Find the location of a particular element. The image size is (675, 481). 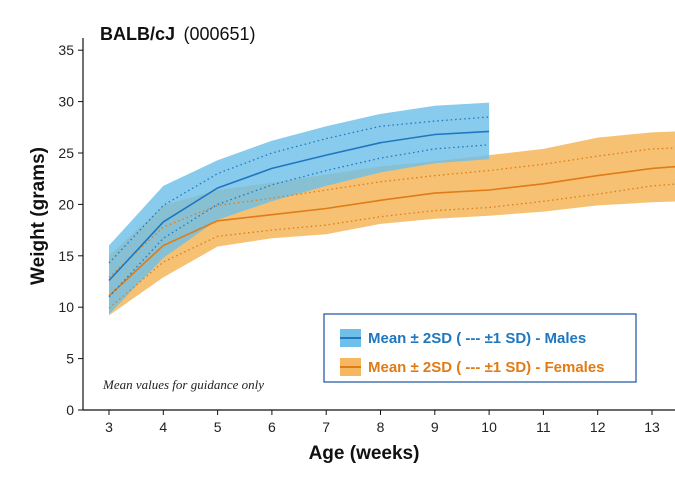

y-tick-label: 15 is located at coordinates (66, 256).